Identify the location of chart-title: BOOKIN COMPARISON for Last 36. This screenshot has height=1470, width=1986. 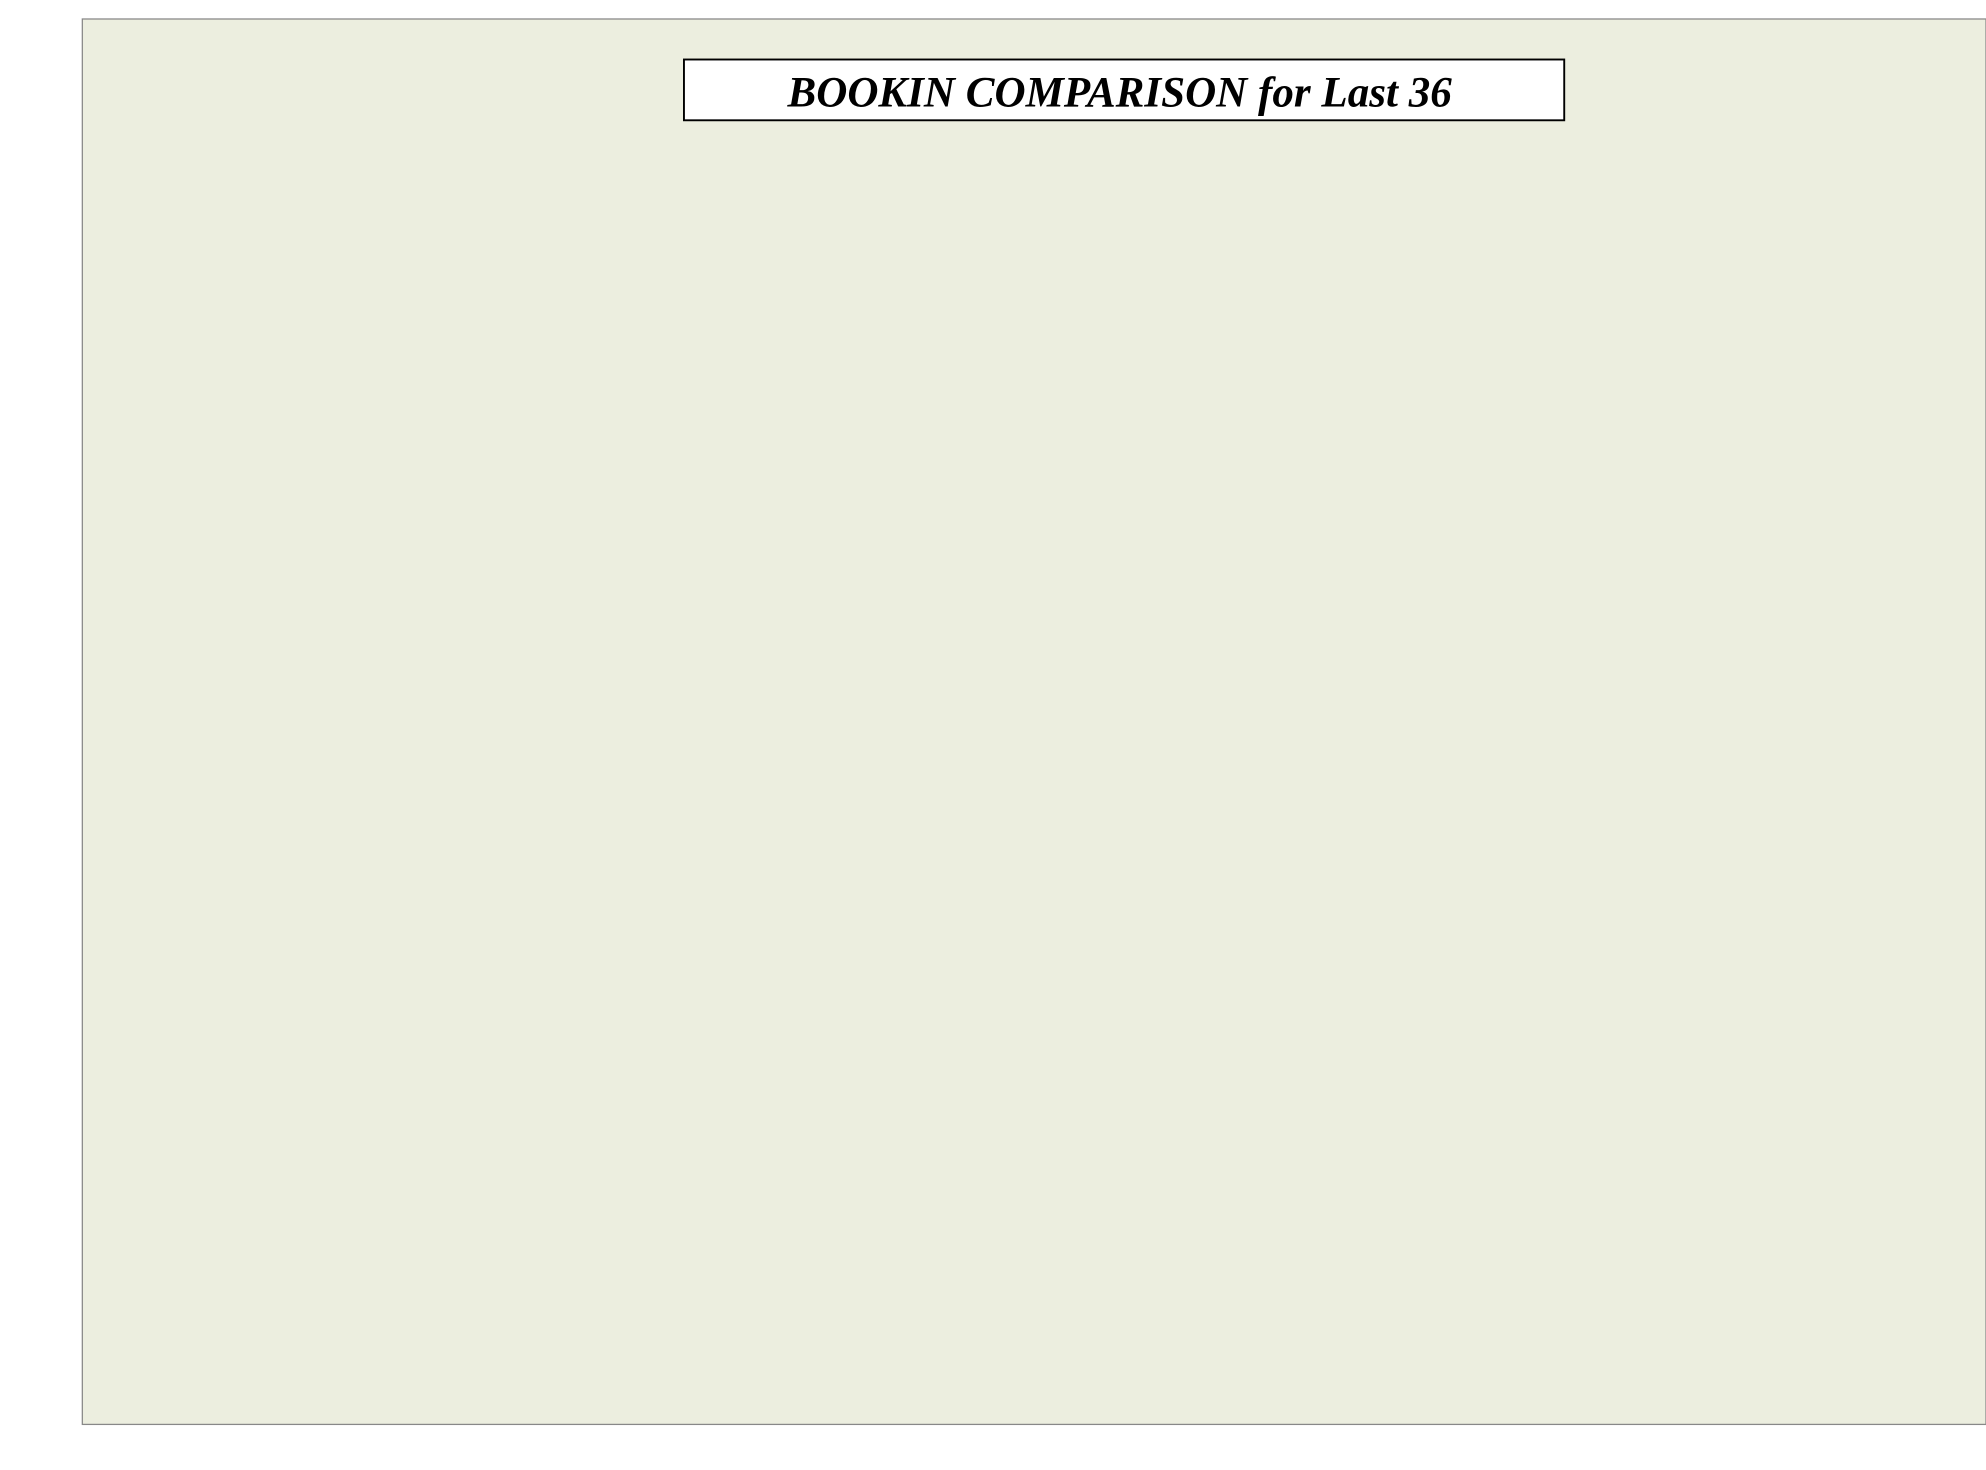
(1120, 92).